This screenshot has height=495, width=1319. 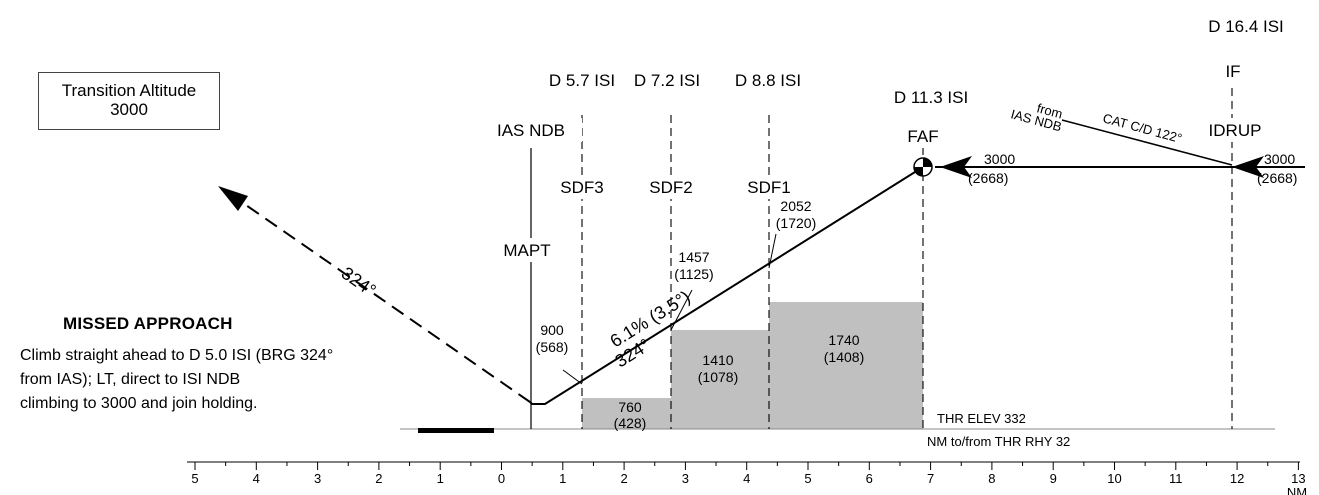 I want to click on scale-tick-label: 13, so click(x=1298, y=478).